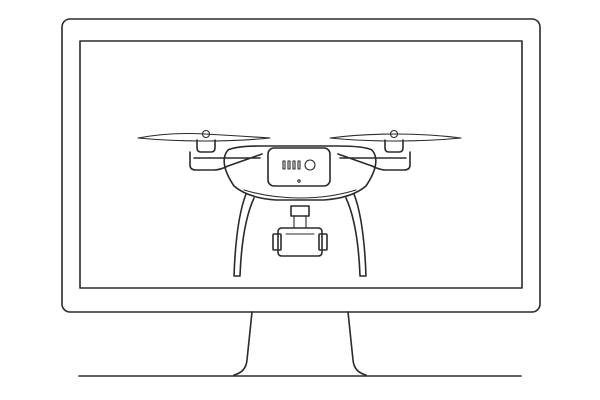 The width and height of the screenshot is (600, 400). What do you see at coordinates (395, 137) in the screenshot?
I see `right-propeller` at bounding box center [395, 137].